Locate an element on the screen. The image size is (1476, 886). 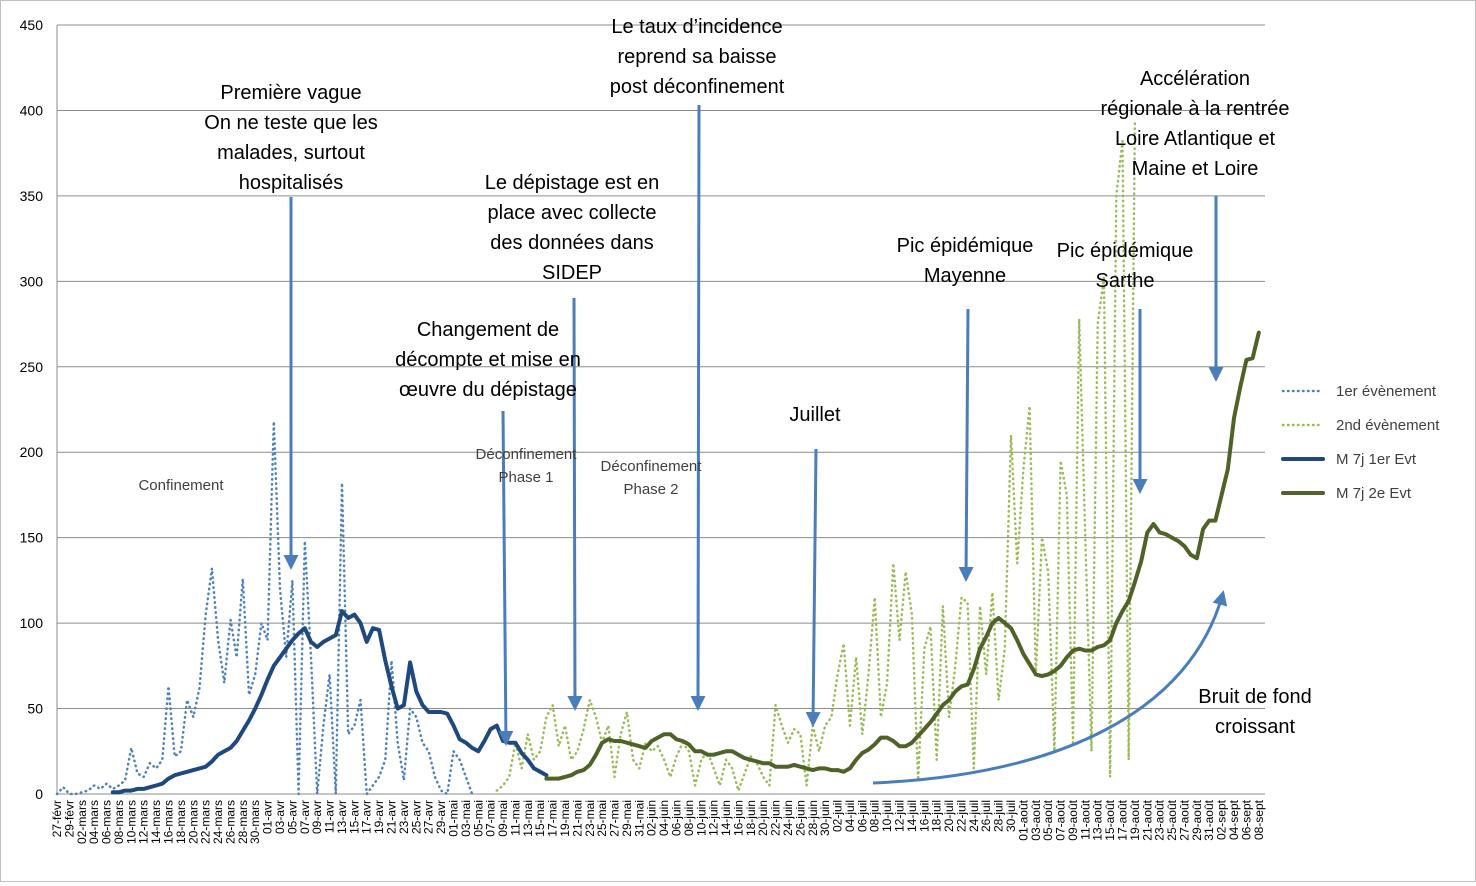
x-tick-label: 12-mars is located at coordinates (144, 822).